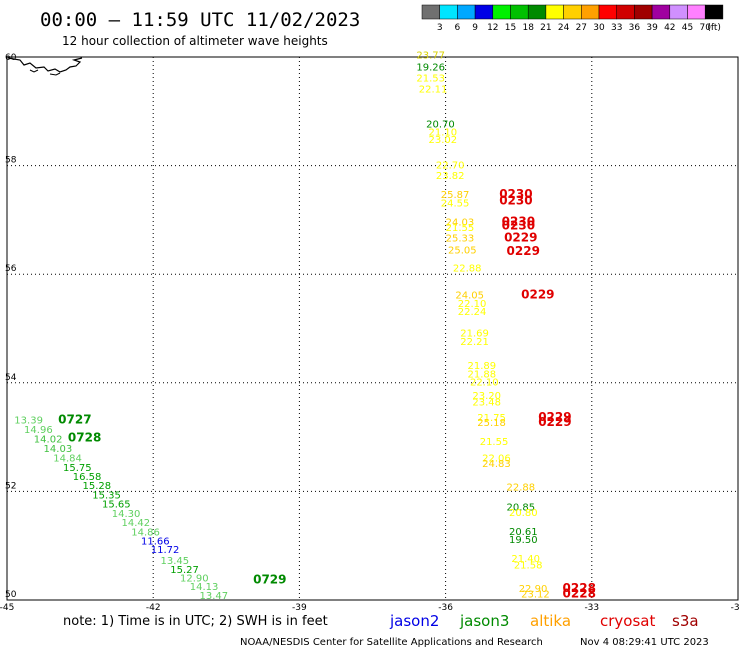 Image resolution: width=740 pixels, height=650 pixels. I want to click on wave-height-value: 19.26, so click(430, 68).